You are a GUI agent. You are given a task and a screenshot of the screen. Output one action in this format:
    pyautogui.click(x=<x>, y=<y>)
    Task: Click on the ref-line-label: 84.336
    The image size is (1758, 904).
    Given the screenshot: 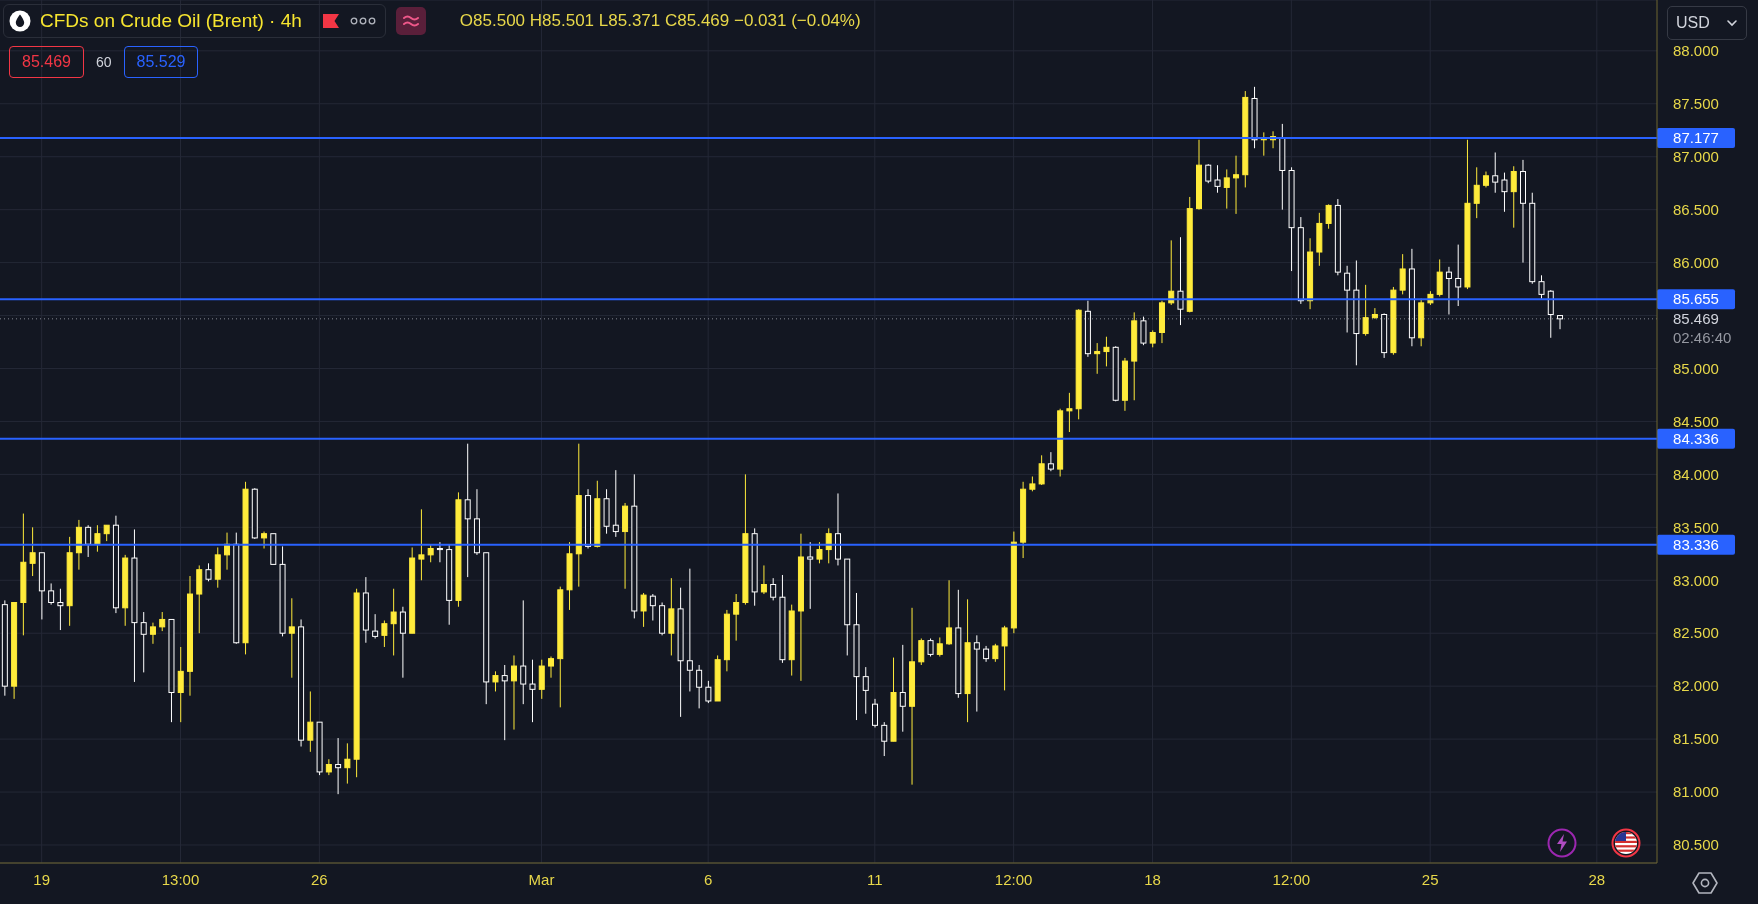 What is the action you would take?
    pyautogui.click(x=1696, y=439)
    